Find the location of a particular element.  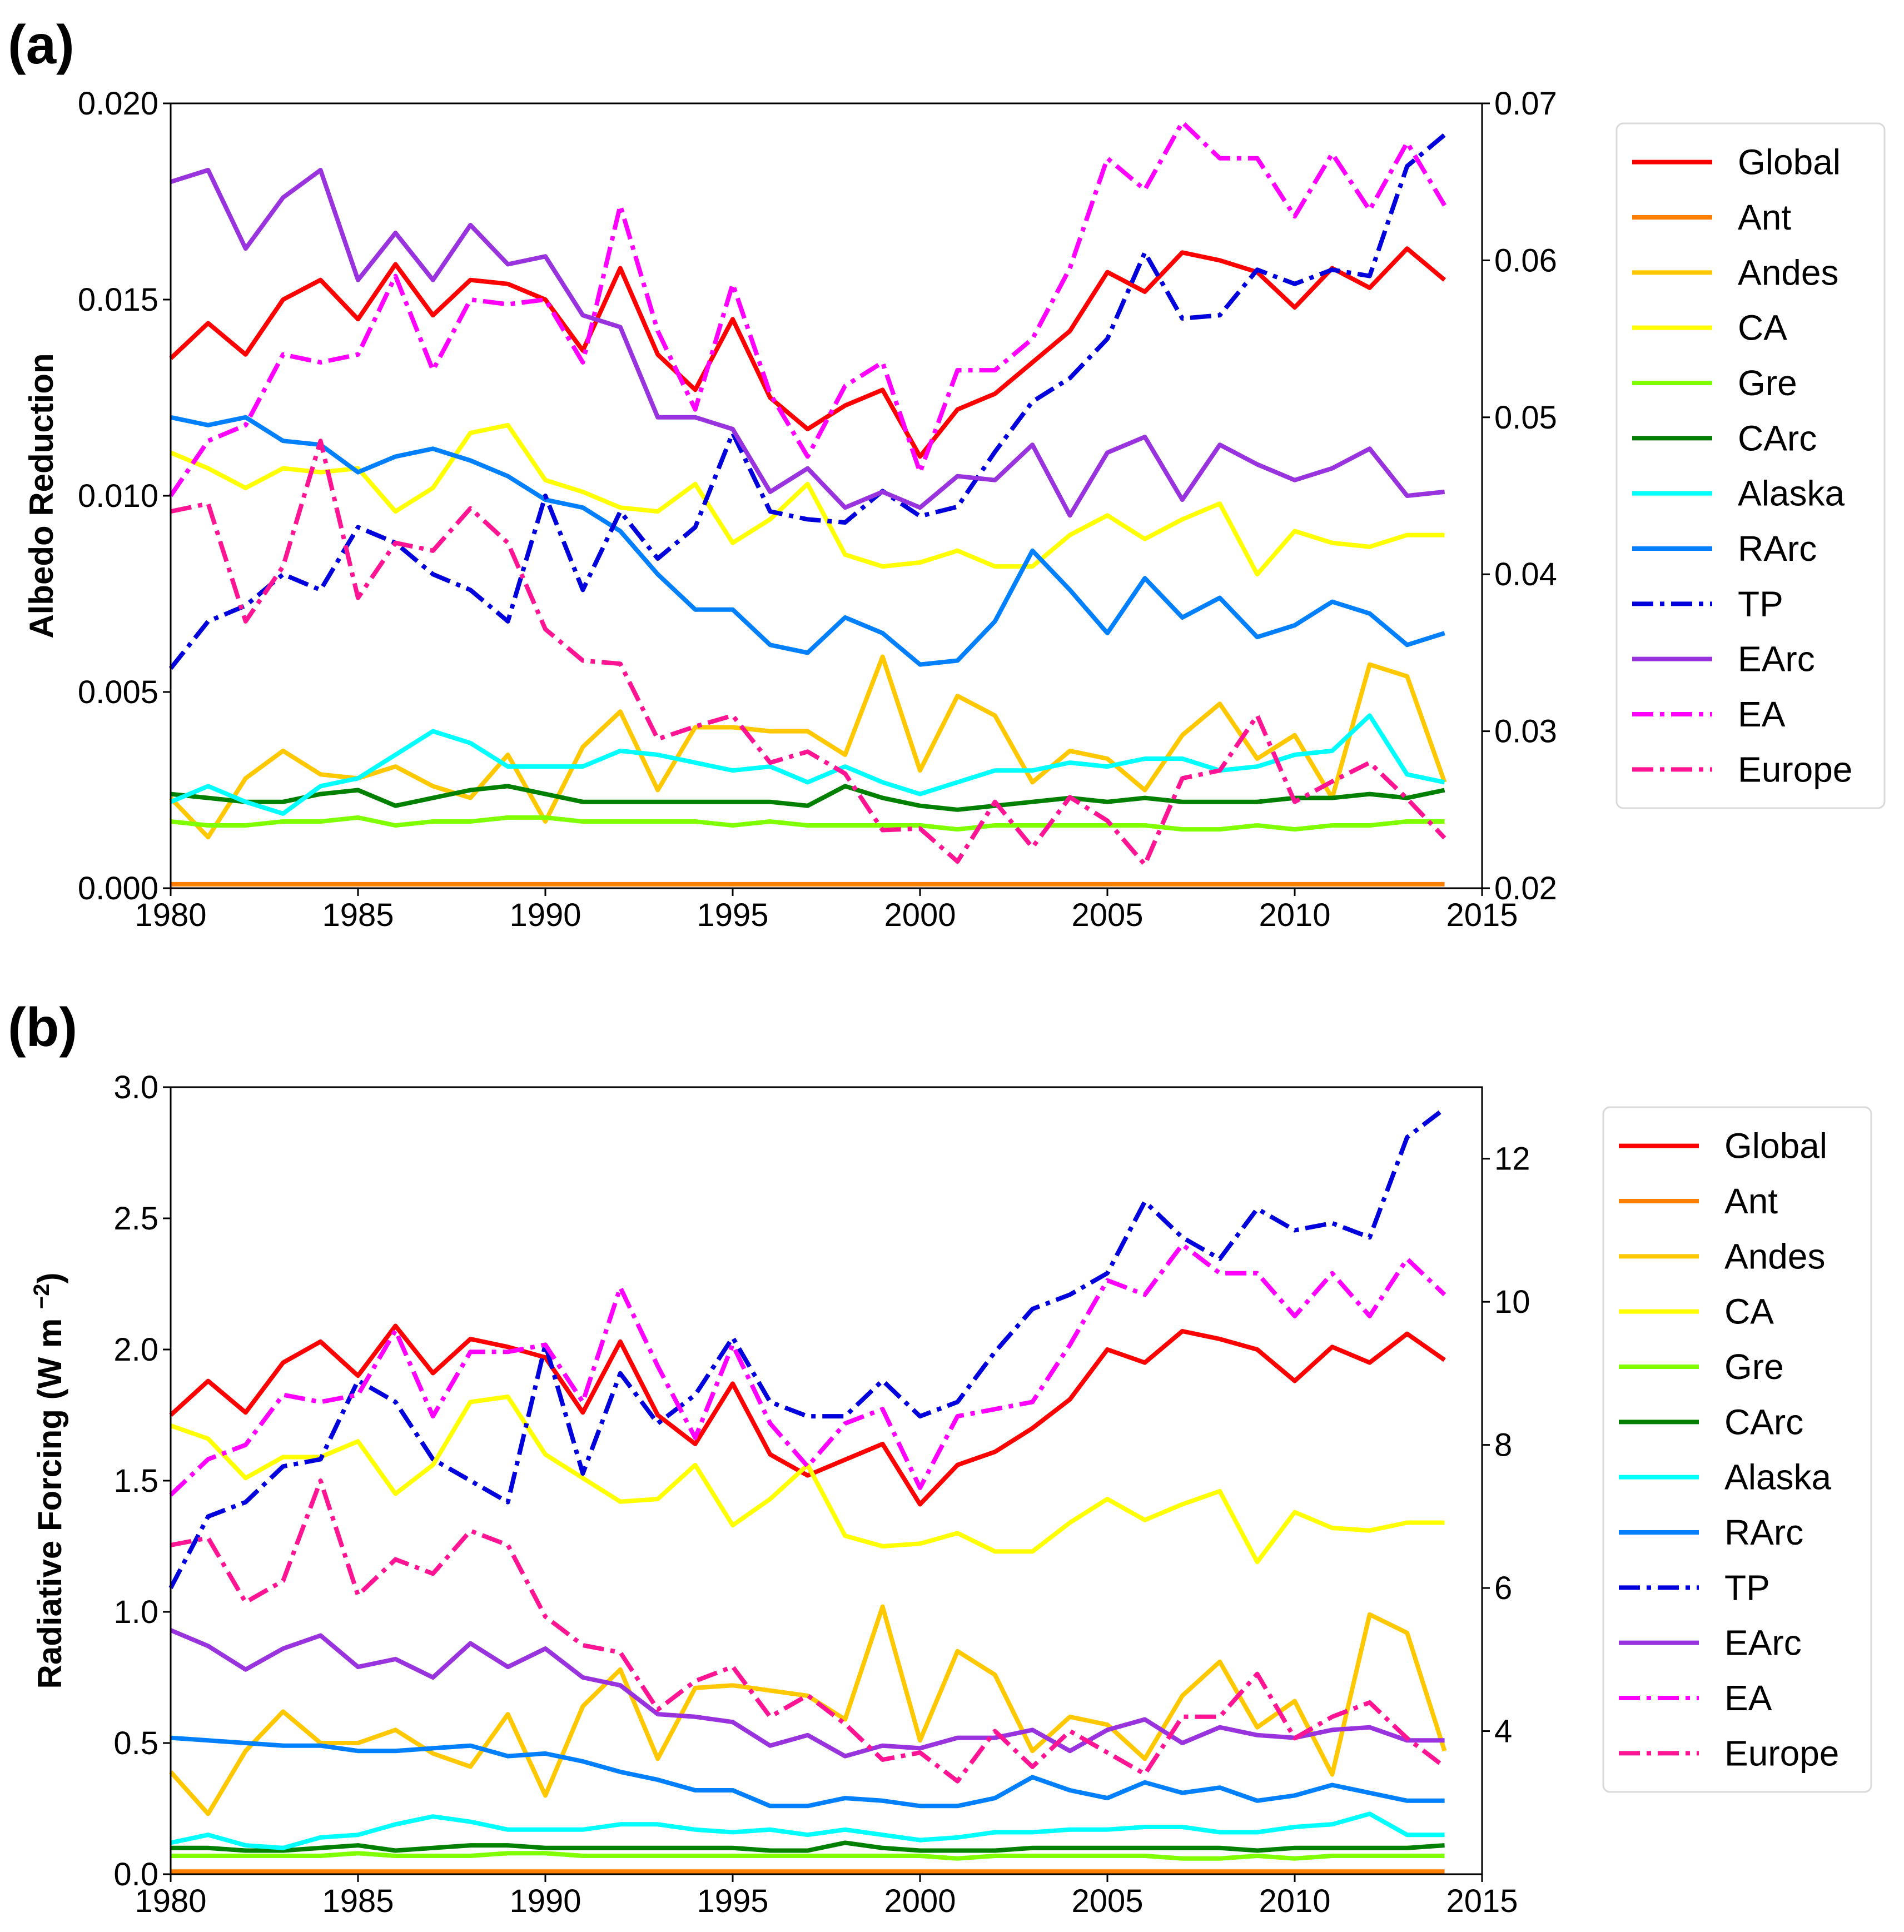

panel-a-legend-box is located at coordinates (1750, 466).